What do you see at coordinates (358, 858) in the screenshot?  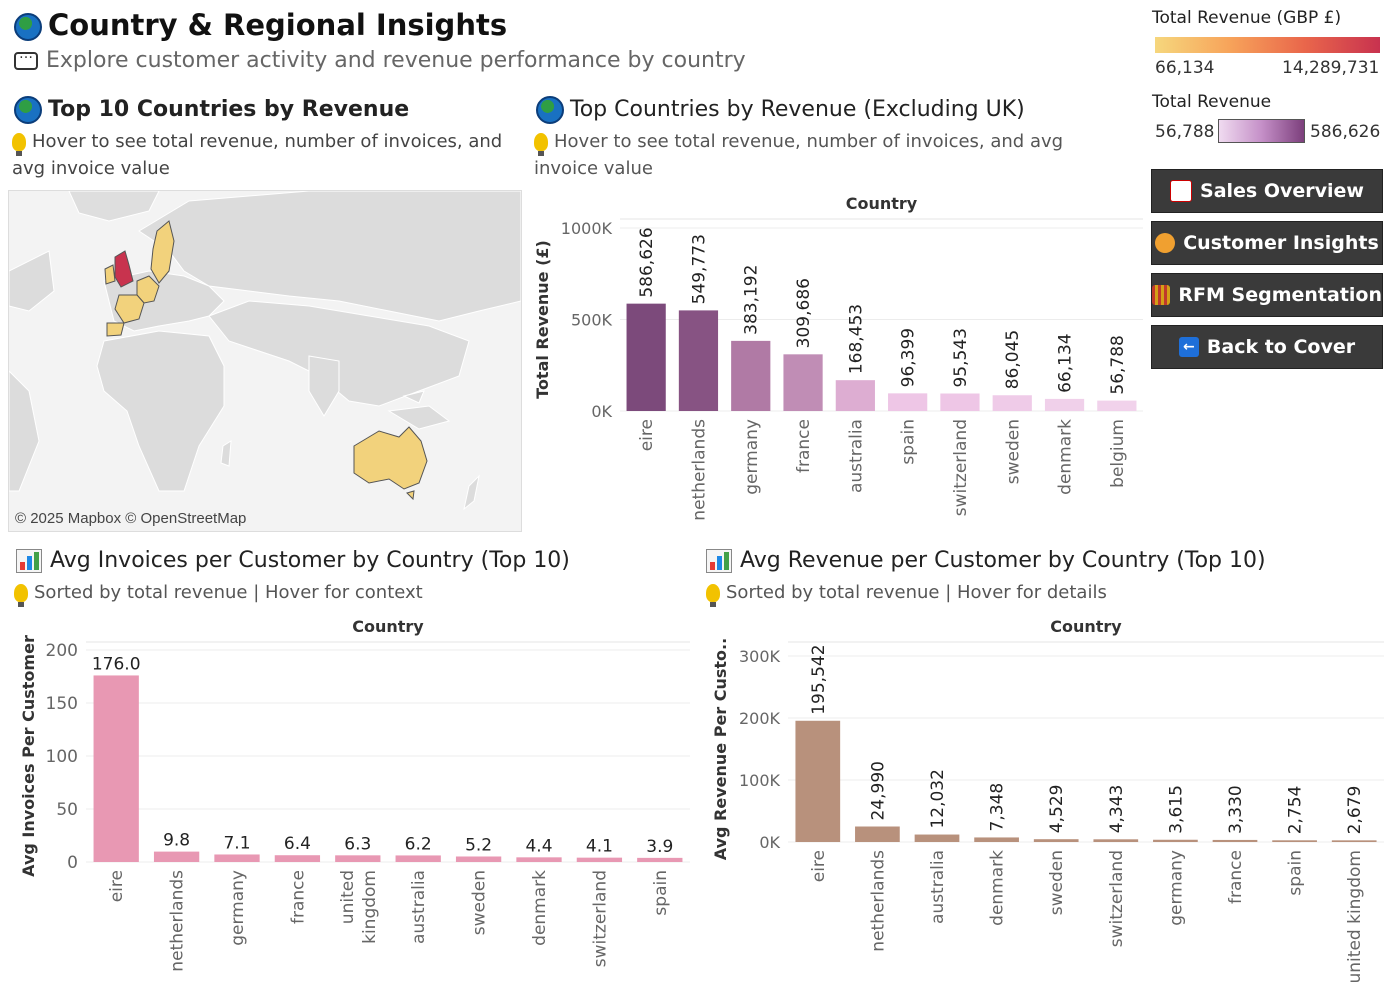 I see `bar-united-kingdom` at bounding box center [358, 858].